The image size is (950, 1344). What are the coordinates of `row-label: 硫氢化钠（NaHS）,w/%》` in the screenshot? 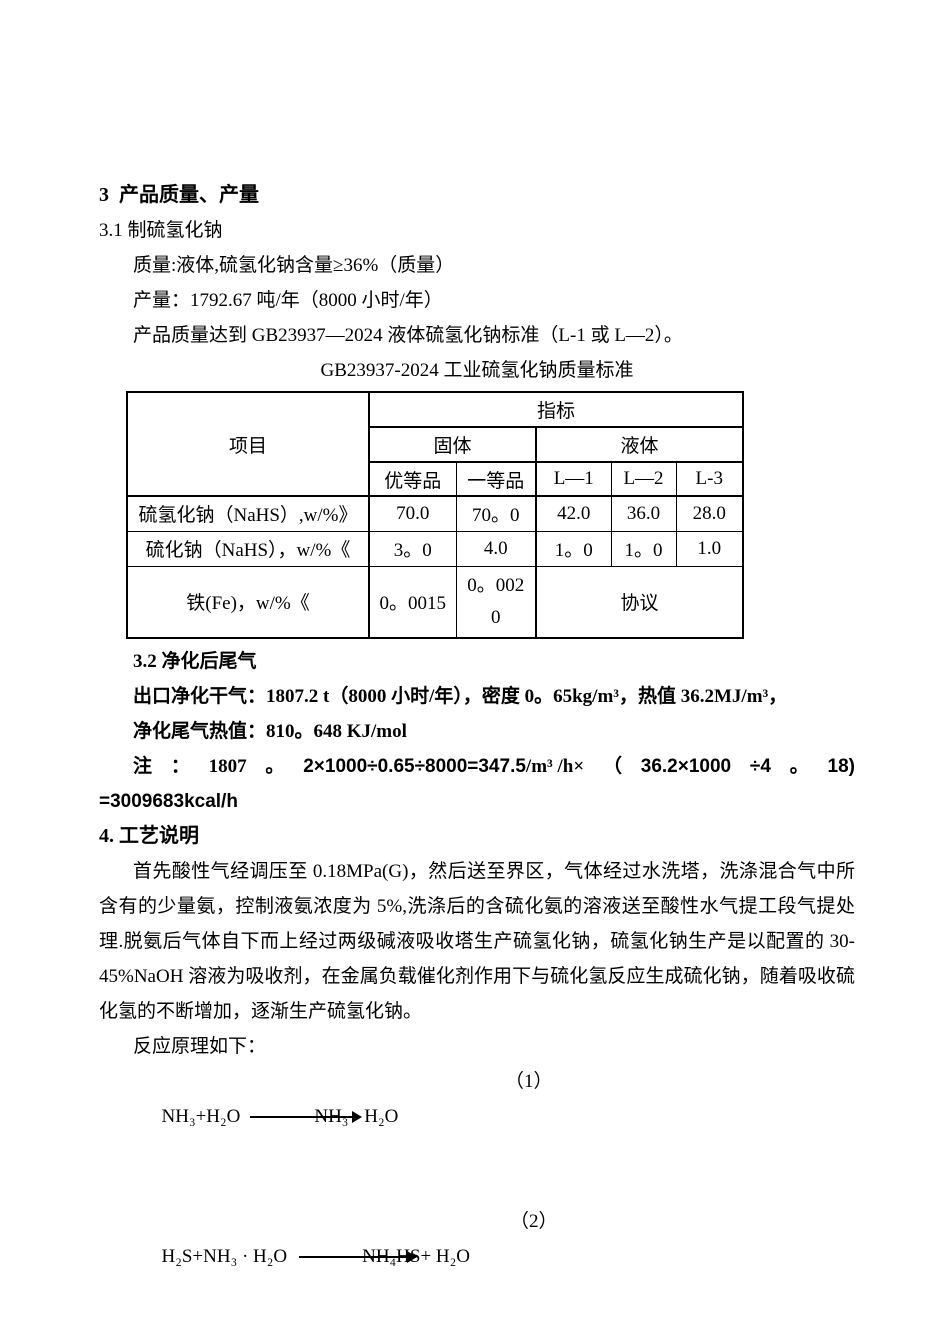 It's located at (248, 513).